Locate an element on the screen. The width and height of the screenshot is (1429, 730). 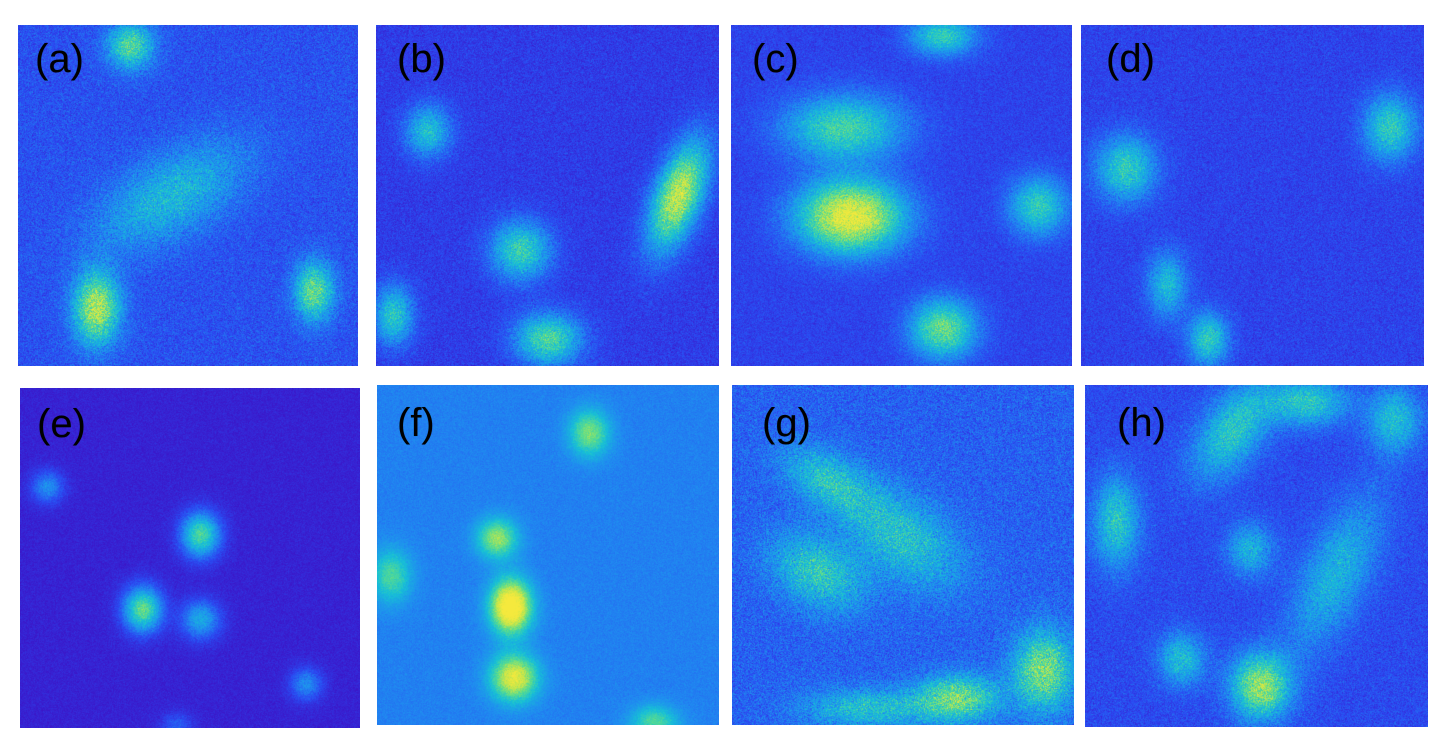
panel-e: (e) is located at coordinates (190, 558).